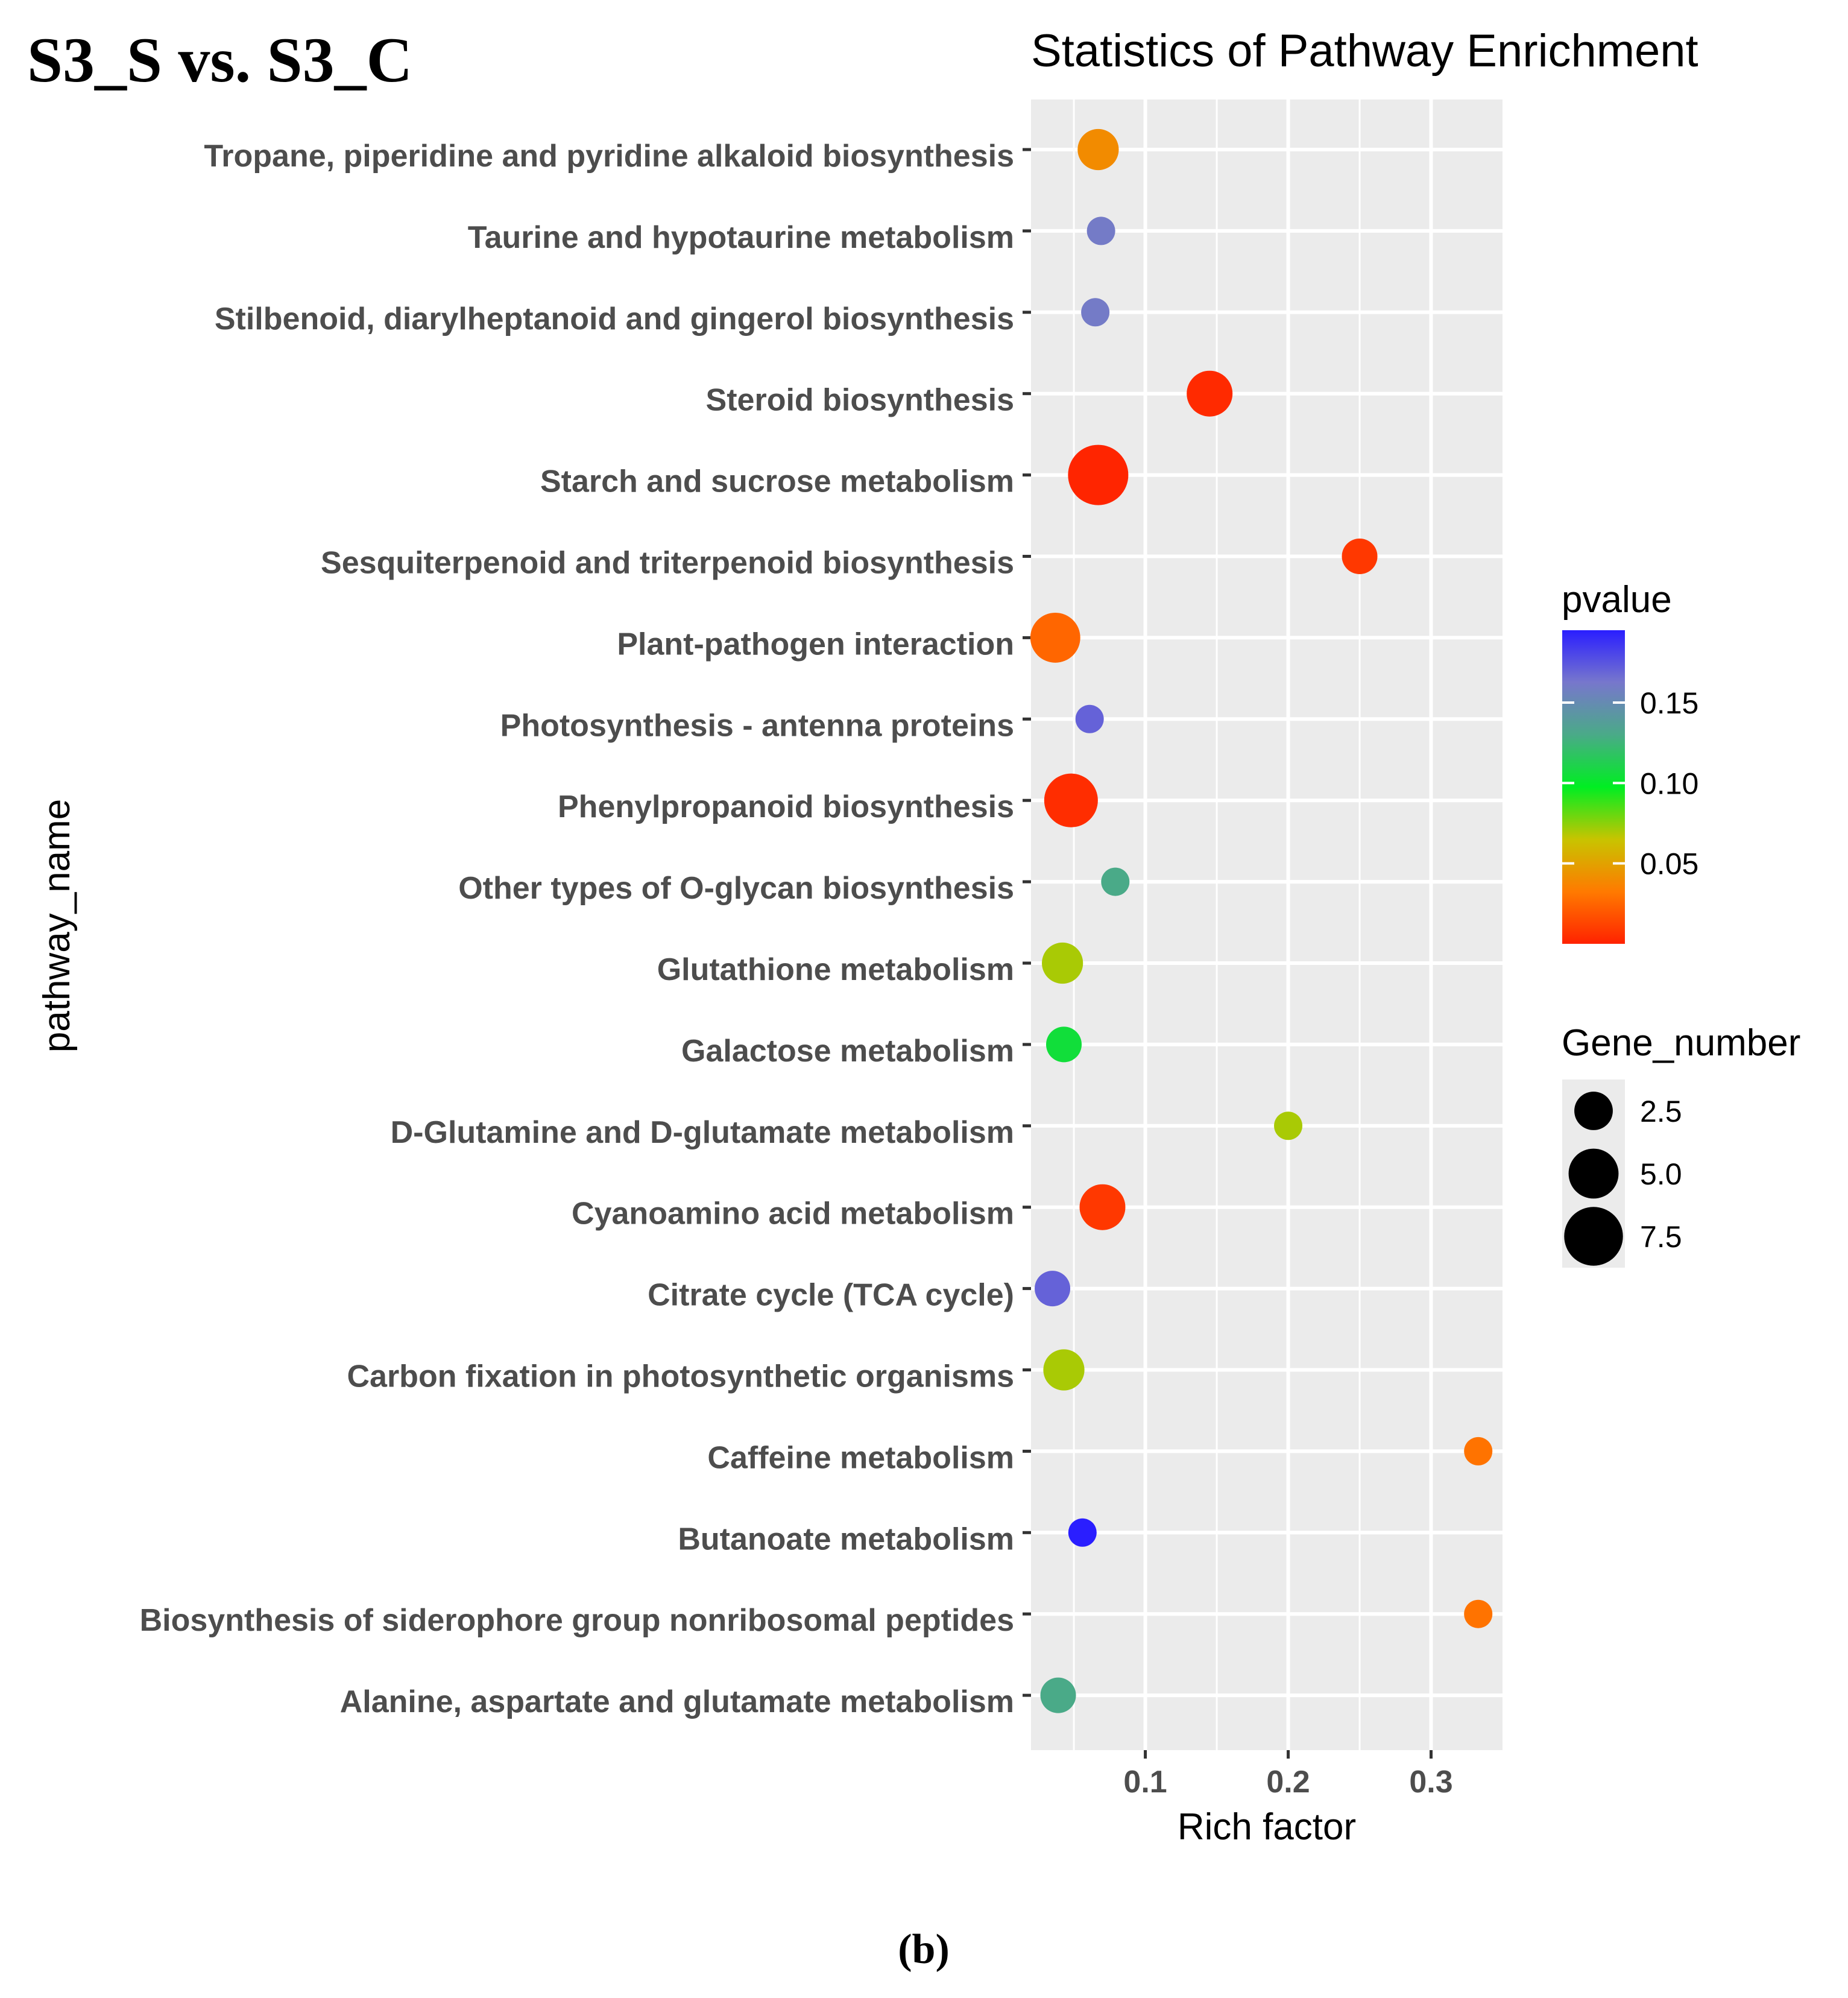 This screenshot has height=1998, width=1848. Describe the element at coordinates (1027, 923) in the screenshot. I see `y-axis-ticks` at that location.